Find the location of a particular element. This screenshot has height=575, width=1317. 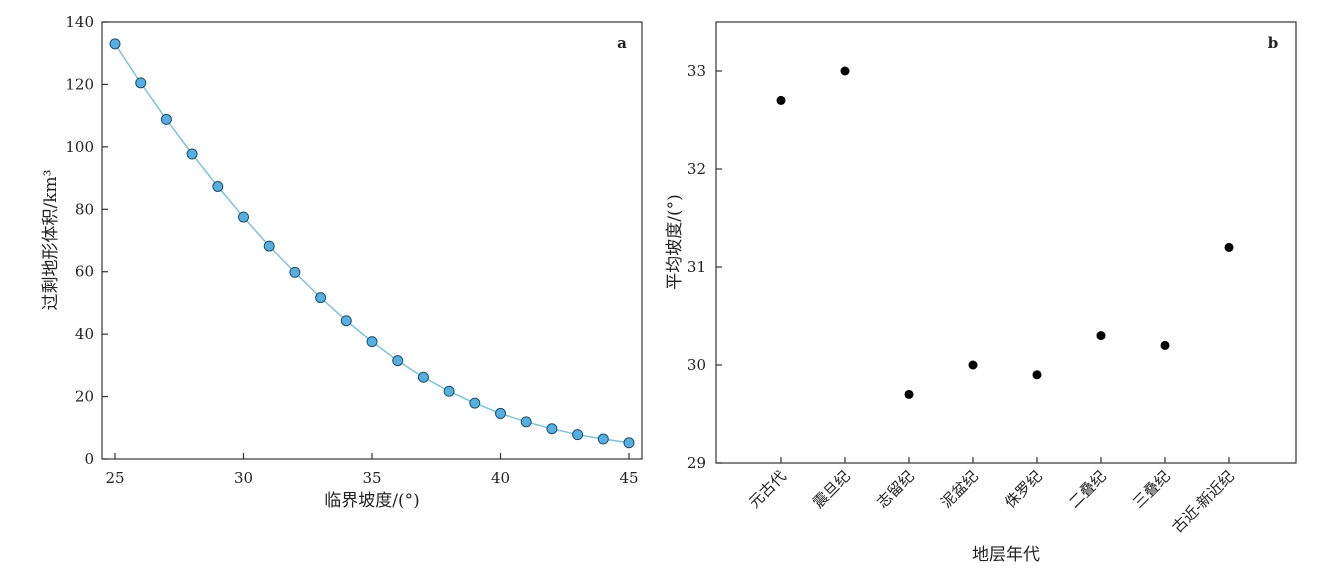

panel-a-x-tick-label: 25 is located at coordinates (114, 478).